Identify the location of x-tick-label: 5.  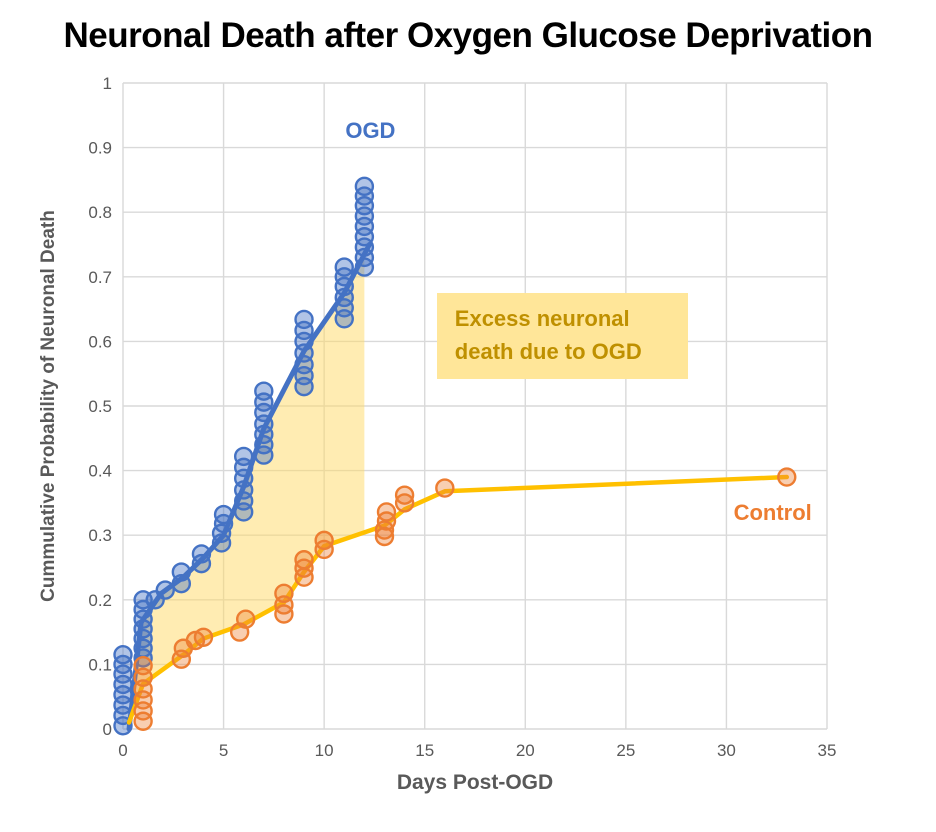
(223, 750).